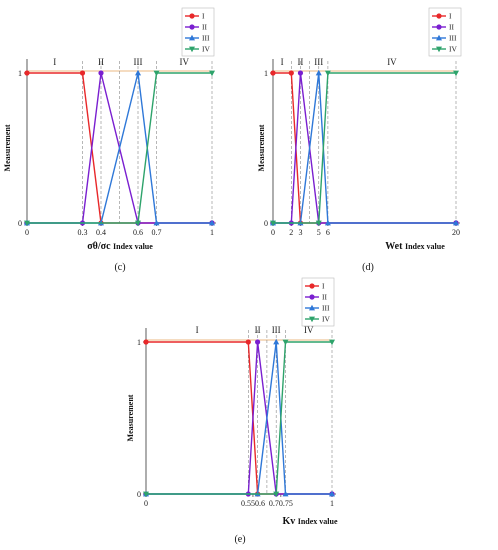 The image size is (498, 550). I want to click on x-axis-title-variable: Kv, so click(289, 521).